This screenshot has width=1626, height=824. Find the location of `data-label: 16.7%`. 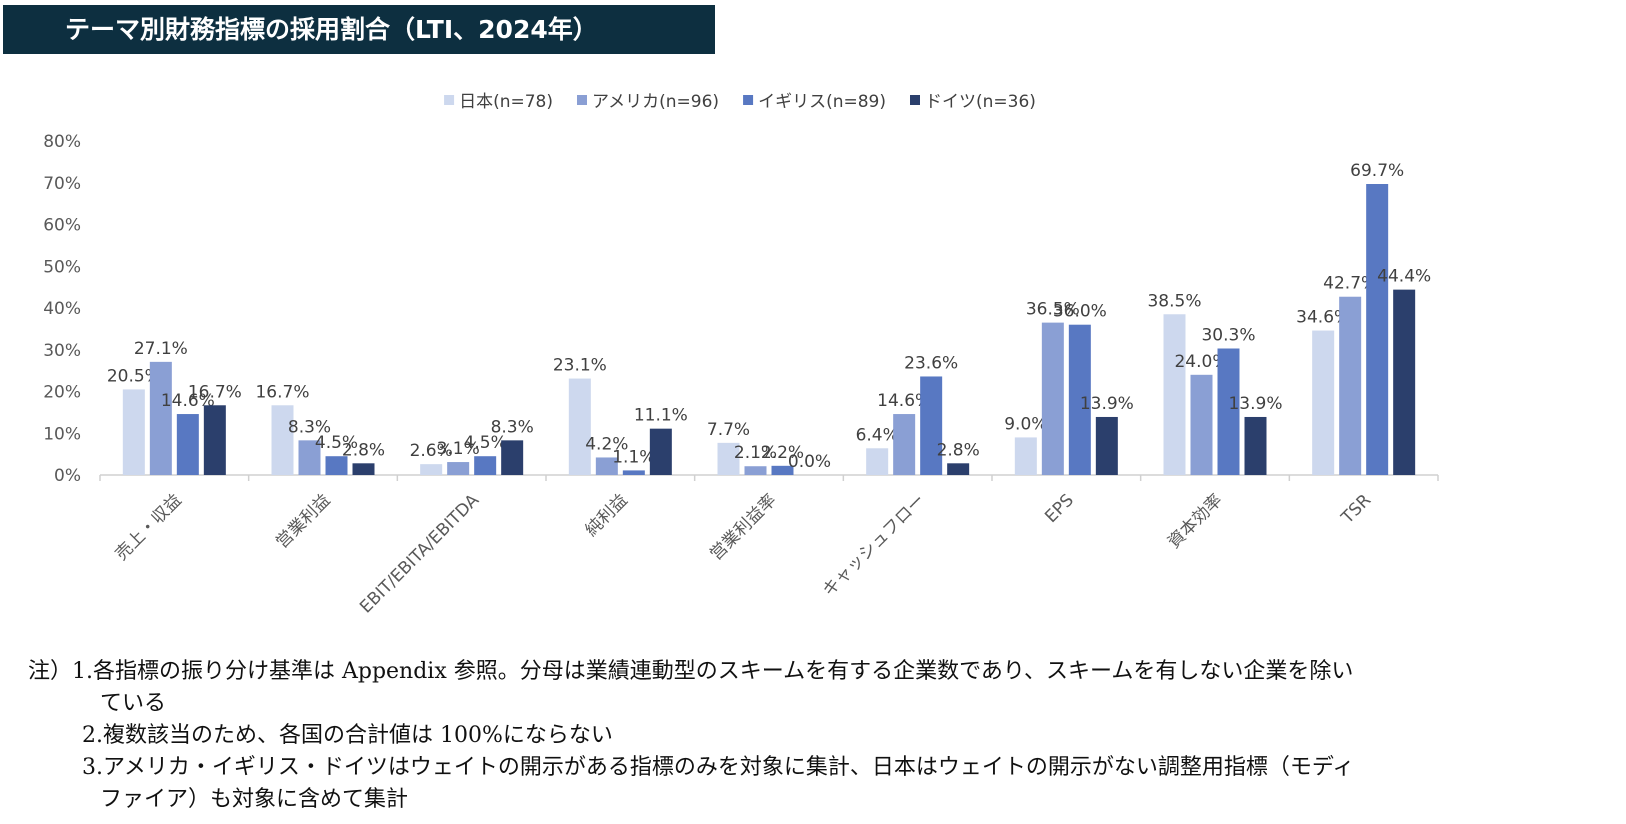

data-label: 16.7% is located at coordinates (282, 392).